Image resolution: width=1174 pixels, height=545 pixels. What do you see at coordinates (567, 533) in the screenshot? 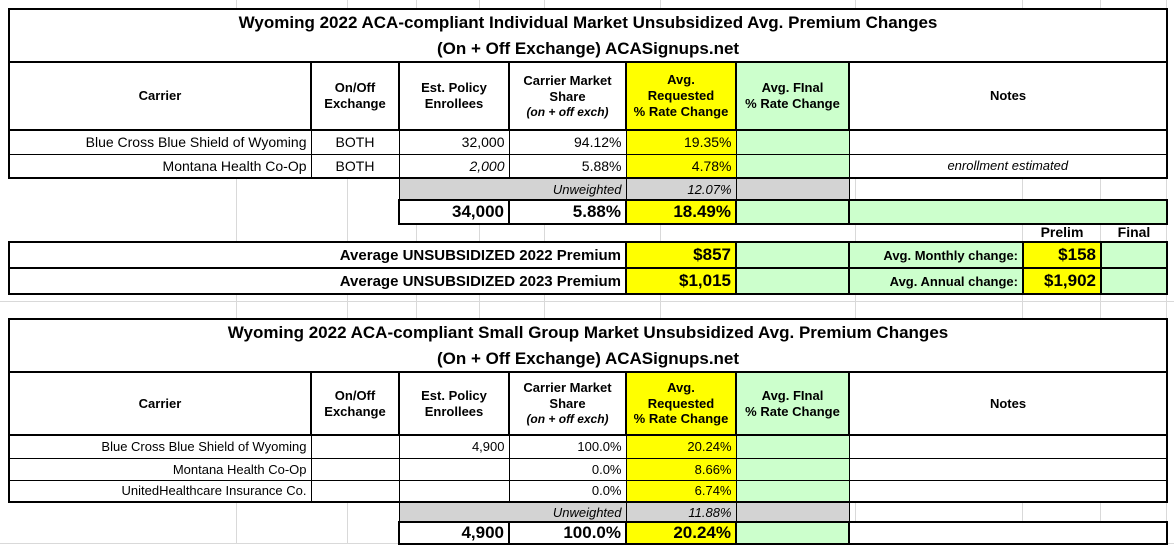
I see `total-share-cell: 100.0%` at bounding box center [567, 533].